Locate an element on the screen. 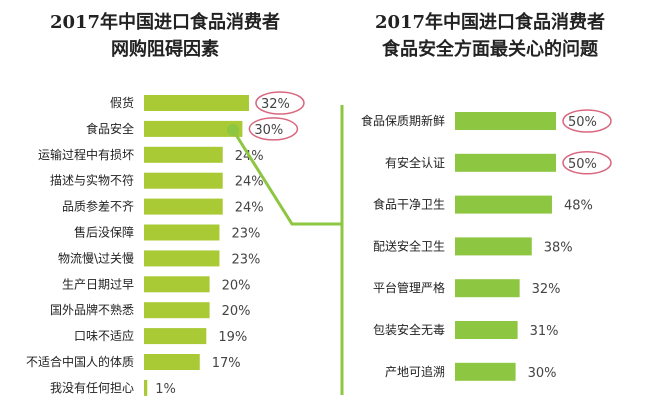  bar-row: 运输过程中有损坏 24% is located at coordinates (151, 155).